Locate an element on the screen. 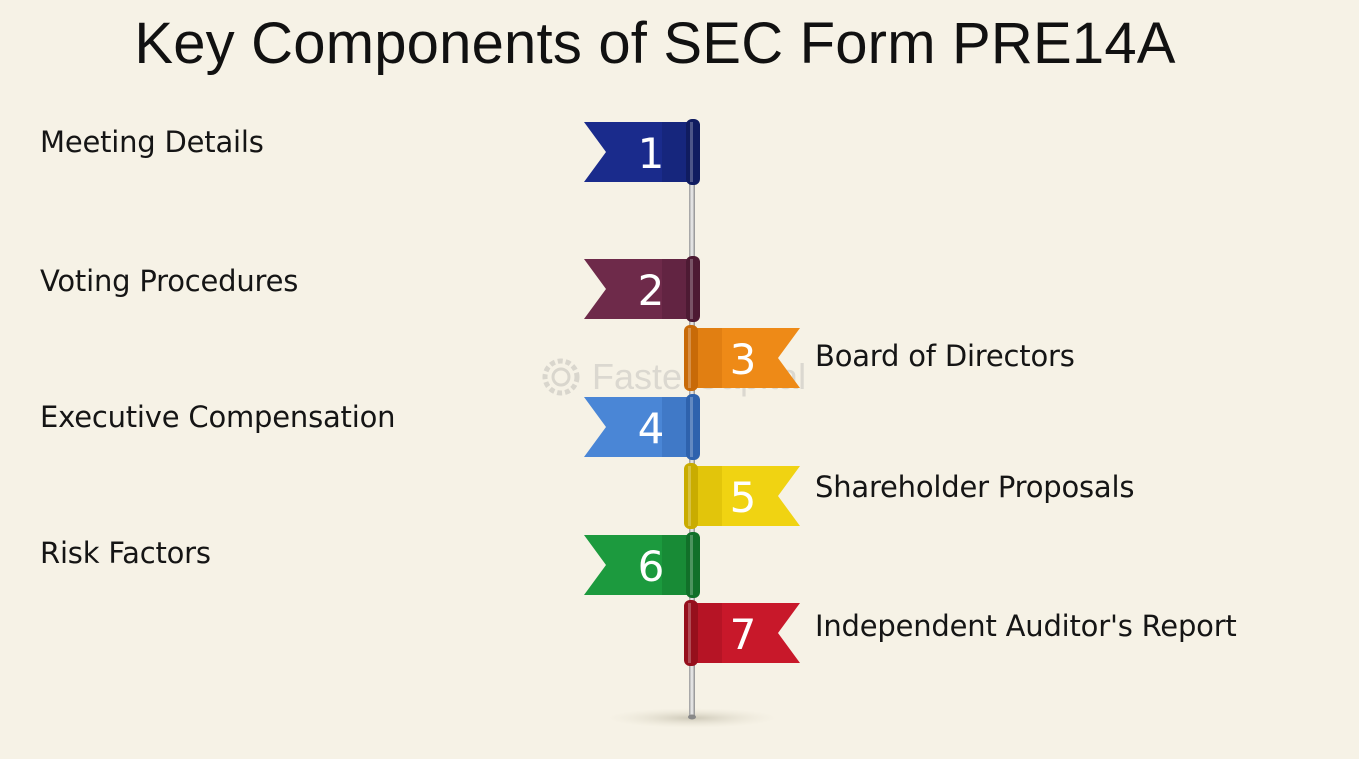 Image resolution: width=1359 pixels, height=759 pixels. flag-number: 1 is located at coordinates (651, 153).